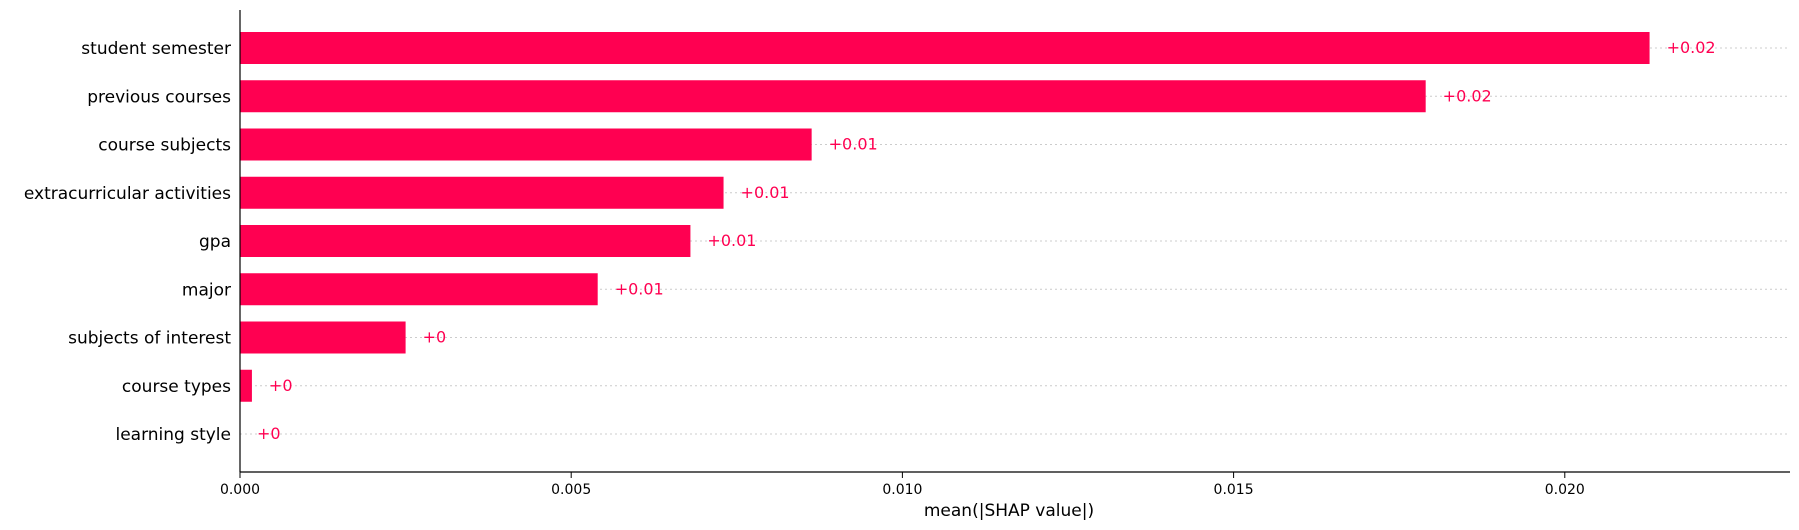 The height and width of the screenshot is (530, 1799). Describe the element at coordinates (215, 242) in the screenshot. I see `category-label: gpa` at that location.